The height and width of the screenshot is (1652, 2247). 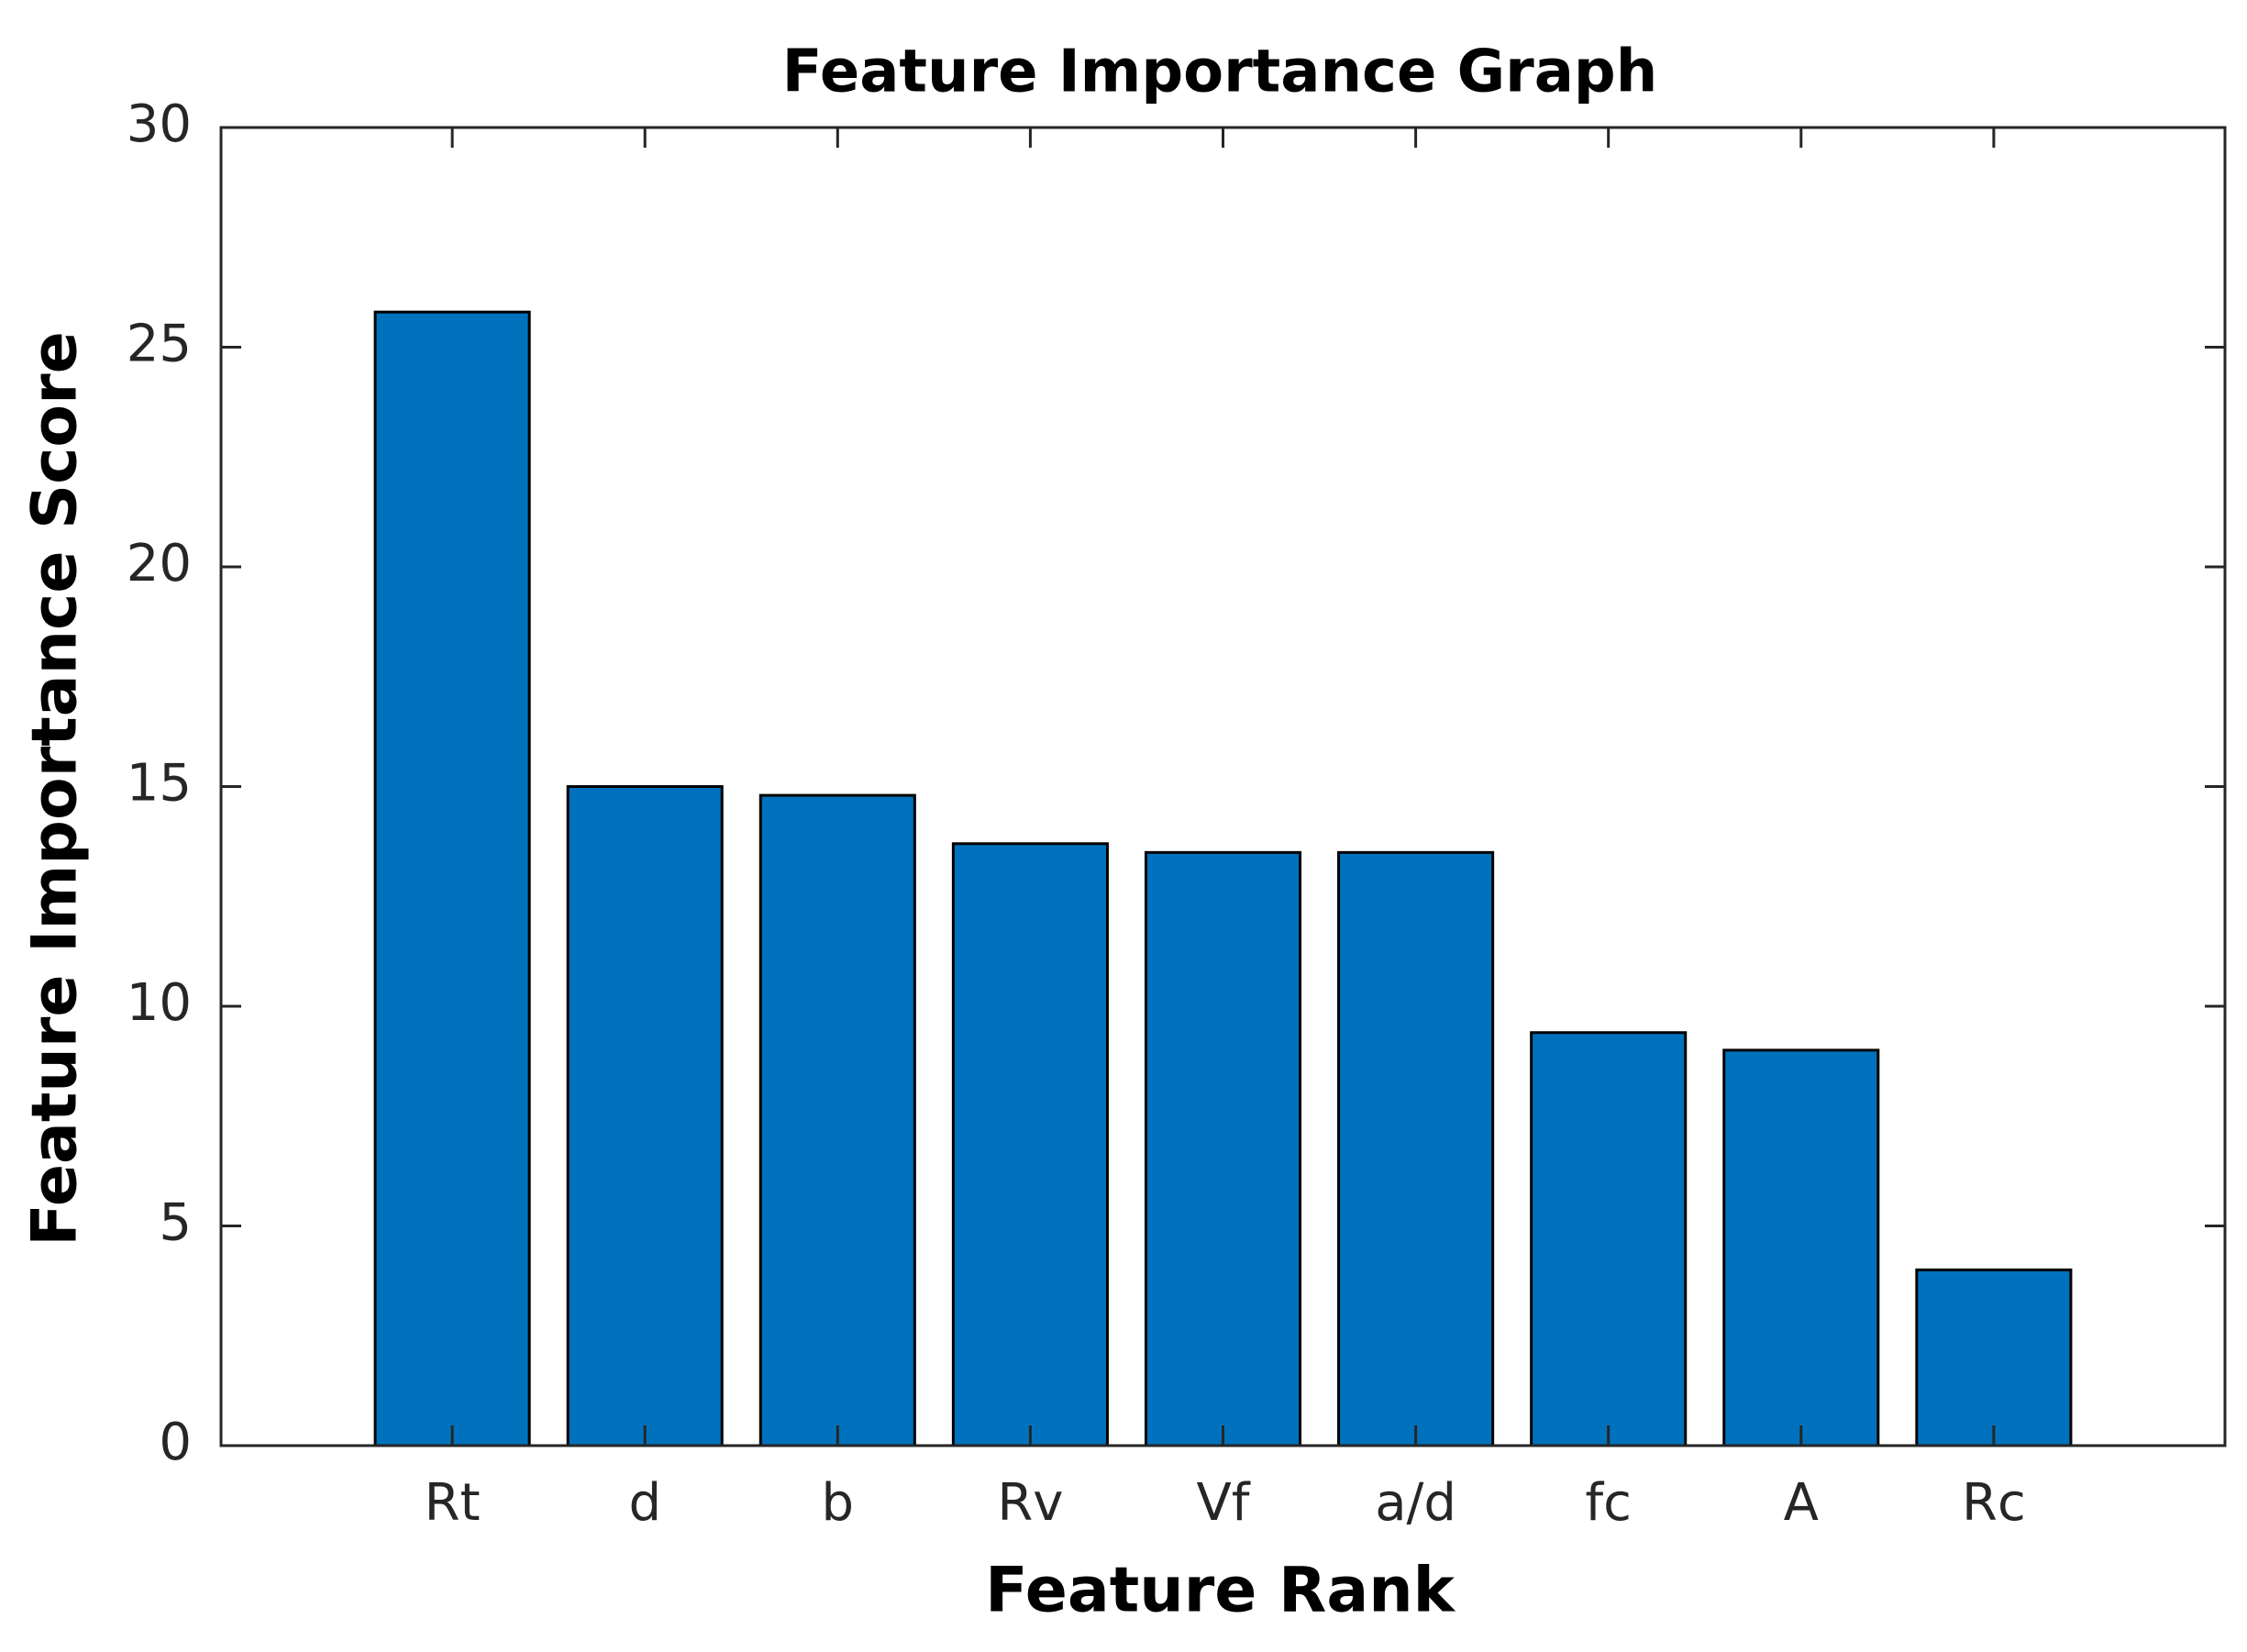 What do you see at coordinates (838, 1503) in the screenshot?
I see `x-tick-label: b` at bounding box center [838, 1503].